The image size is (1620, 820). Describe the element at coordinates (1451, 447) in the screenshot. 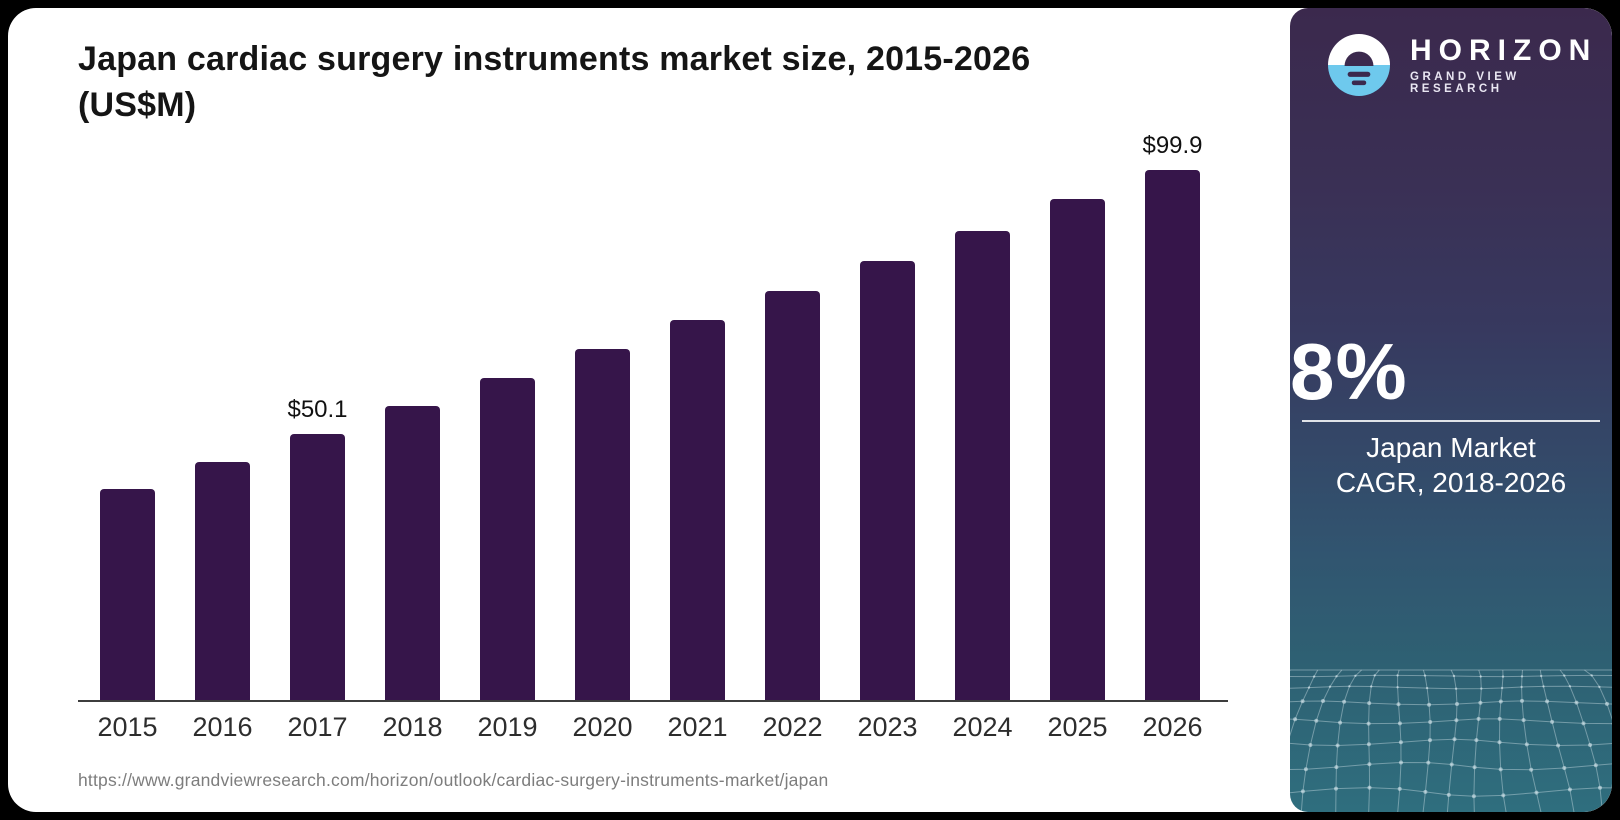

I see `stat-caption-line1: Japan Market` at that location.